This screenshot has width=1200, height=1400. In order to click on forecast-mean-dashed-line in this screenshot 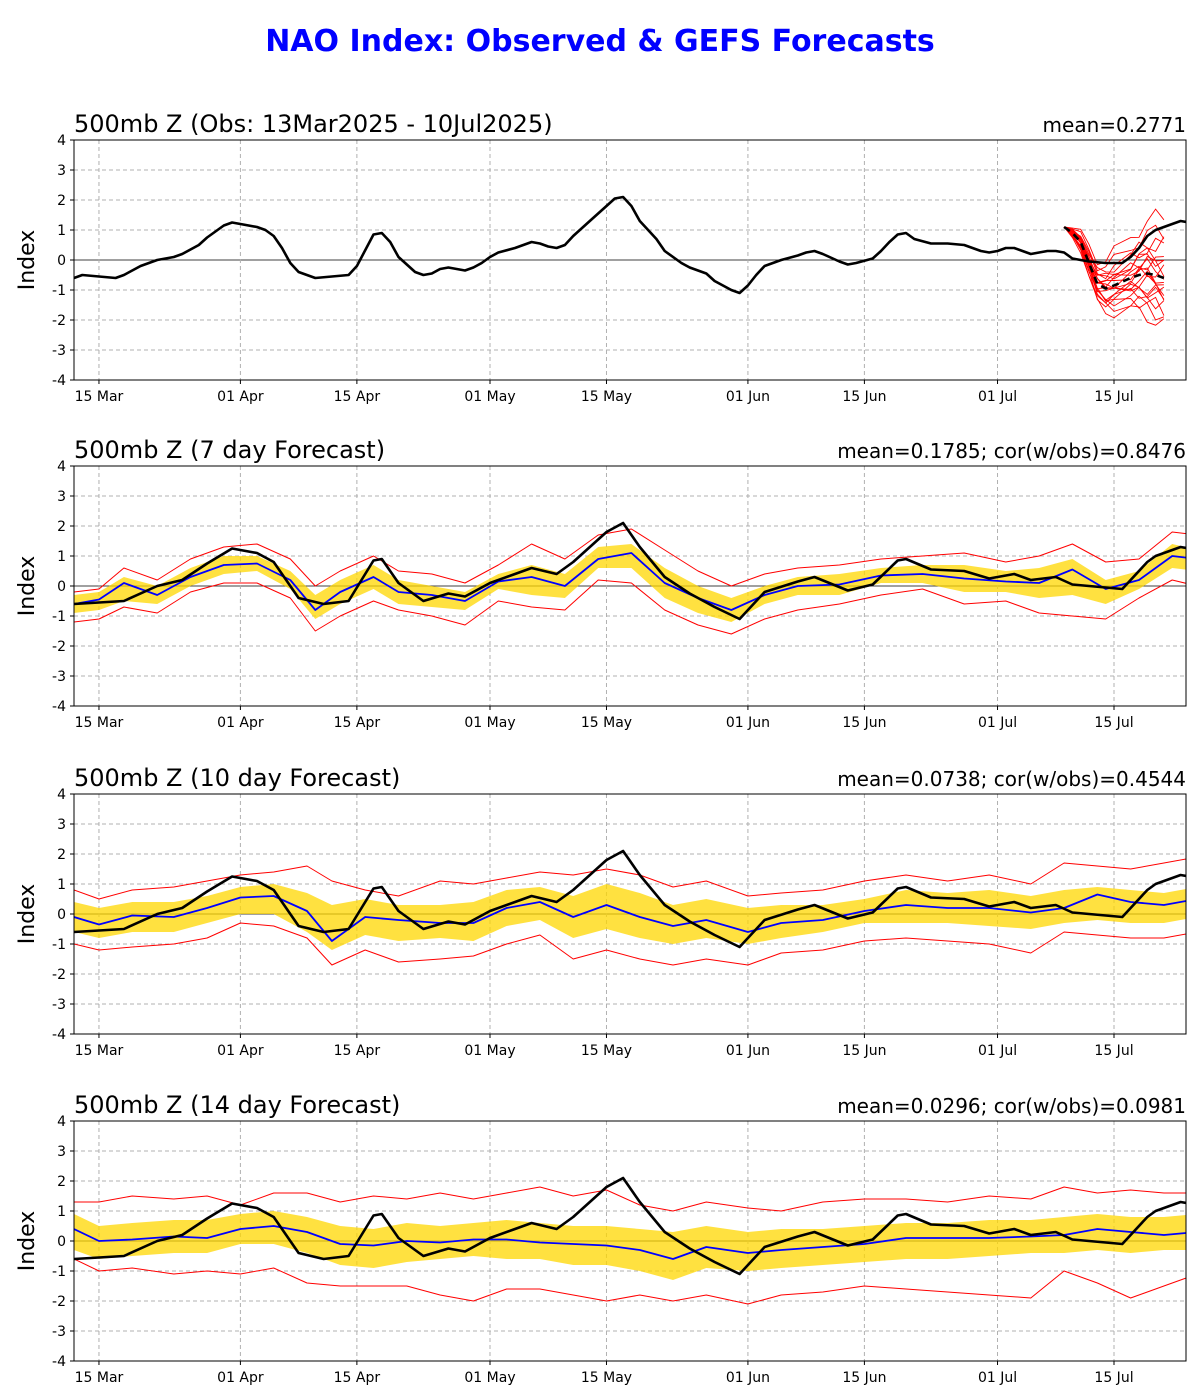, I will do `click(1114, 257)`.